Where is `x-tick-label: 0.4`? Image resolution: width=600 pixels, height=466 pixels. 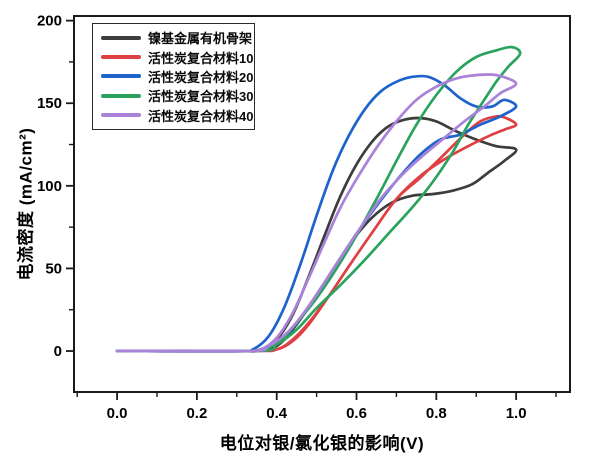
x-tick-label: 0.4 is located at coordinates (277, 413).